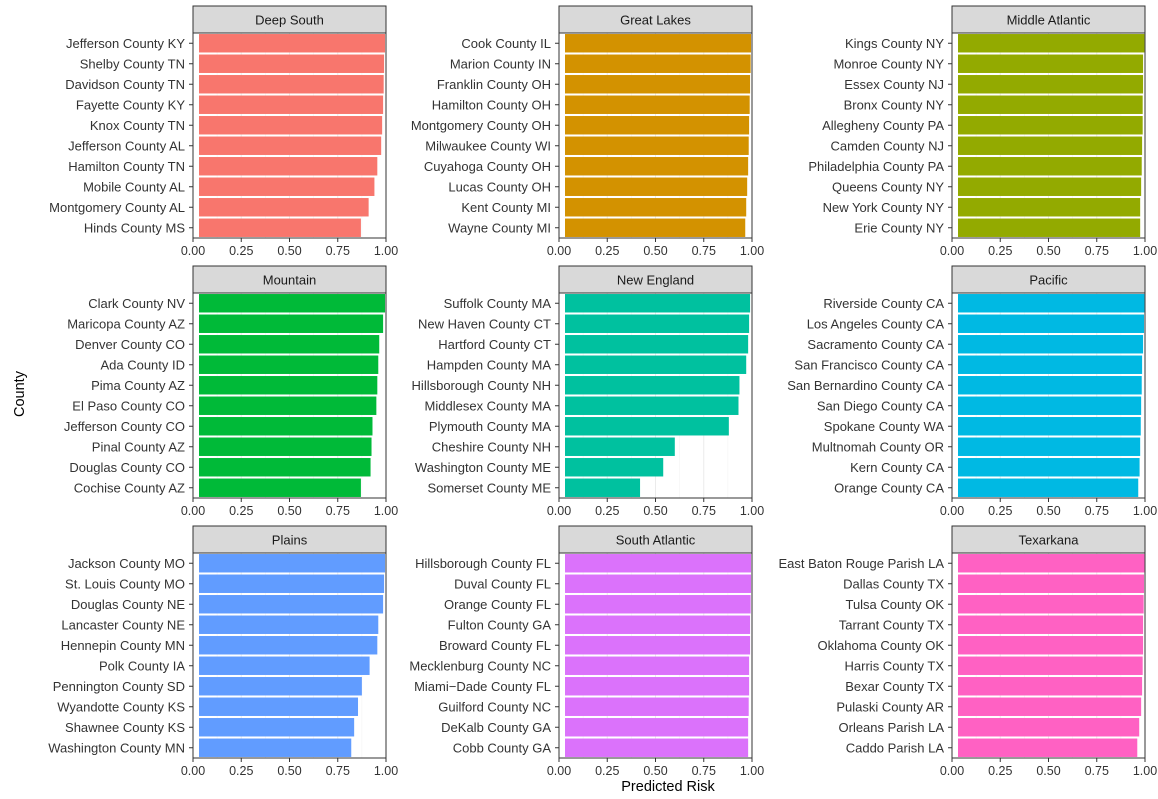 Image resolution: width=1158 pixels, height=799 pixels. What do you see at coordinates (291, 125) in the screenshot?
I see `bar-knox-county-tn` at bounding box center [291, 125].